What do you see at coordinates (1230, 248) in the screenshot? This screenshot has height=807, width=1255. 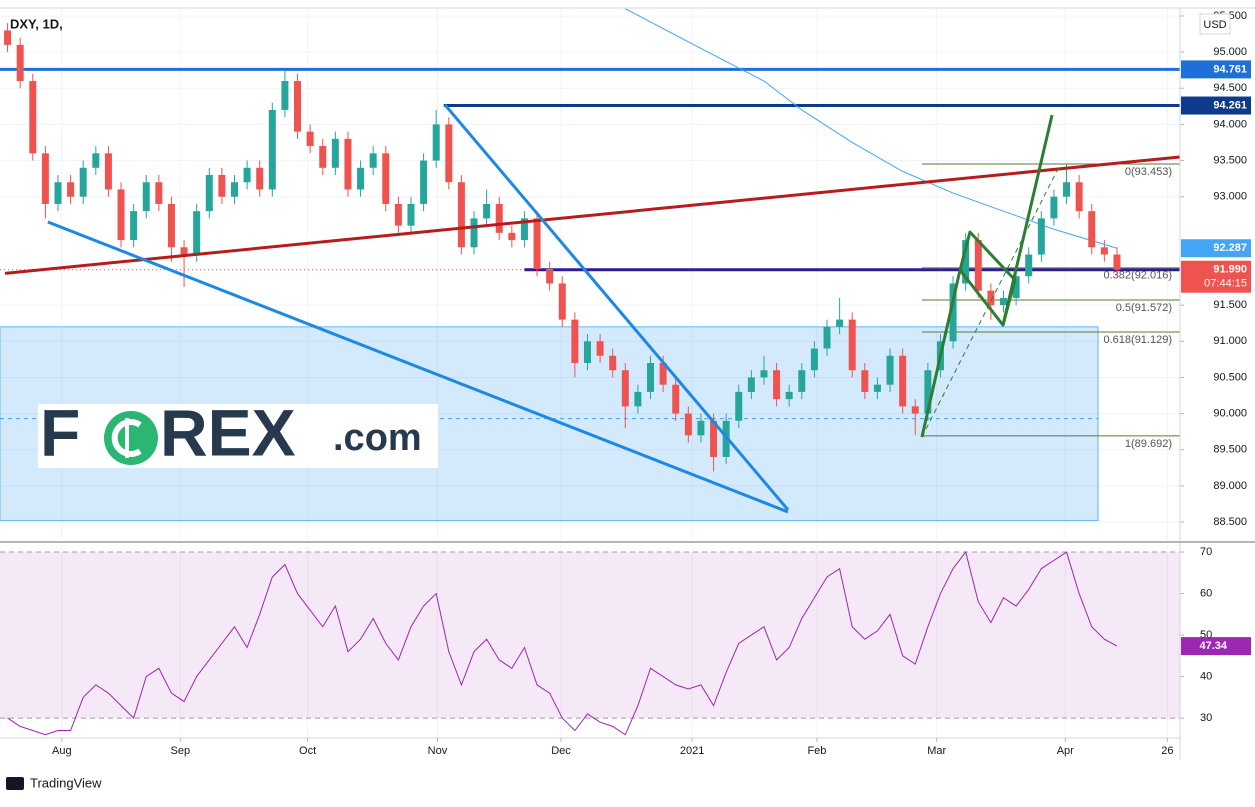 I see `ma-label: 92.287` at bounding box center [1230, 248].